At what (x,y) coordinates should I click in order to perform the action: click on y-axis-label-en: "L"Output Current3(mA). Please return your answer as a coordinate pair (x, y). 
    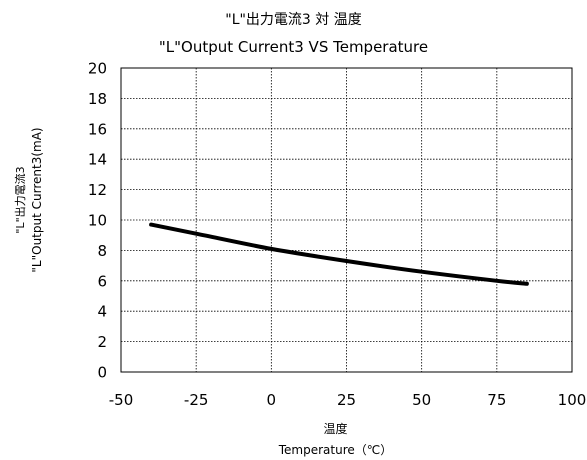
    Looking at the image, I should click on (37, 199).